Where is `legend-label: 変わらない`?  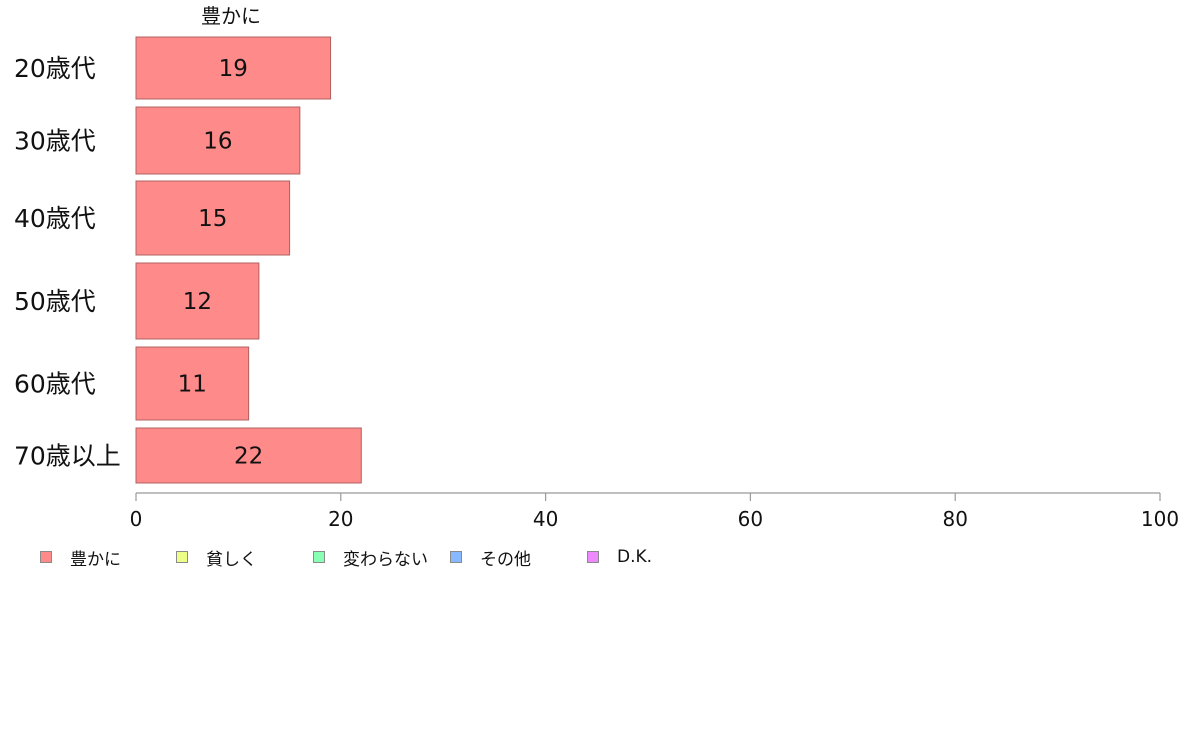 legend-label: 変わらない is located at coordinates (385, 559).